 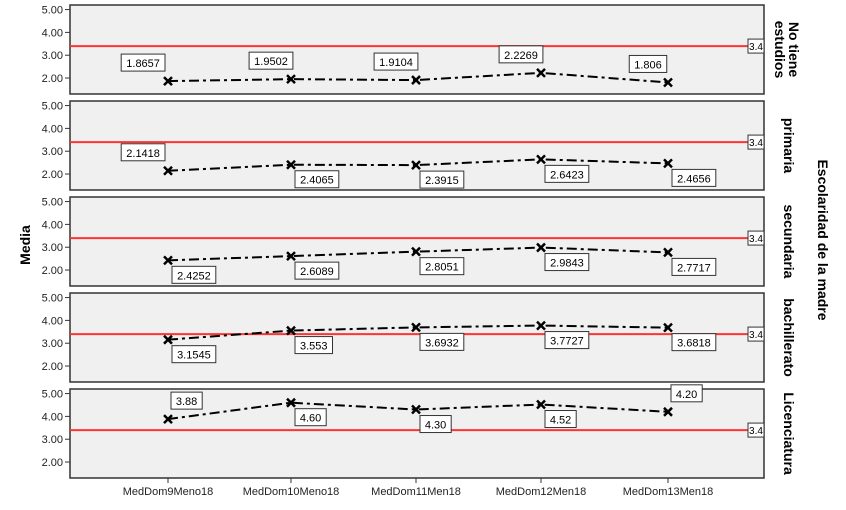 I want to click on x-tick-label: MedDom13Men18, so click(x=668, y=492).